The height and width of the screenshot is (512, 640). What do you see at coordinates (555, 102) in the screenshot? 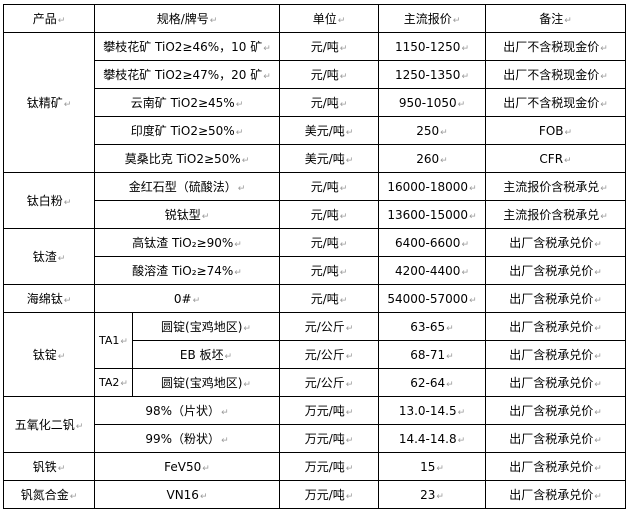
I see `note-cell: 出厂不含税现金价` at bounding box center [555, 102].